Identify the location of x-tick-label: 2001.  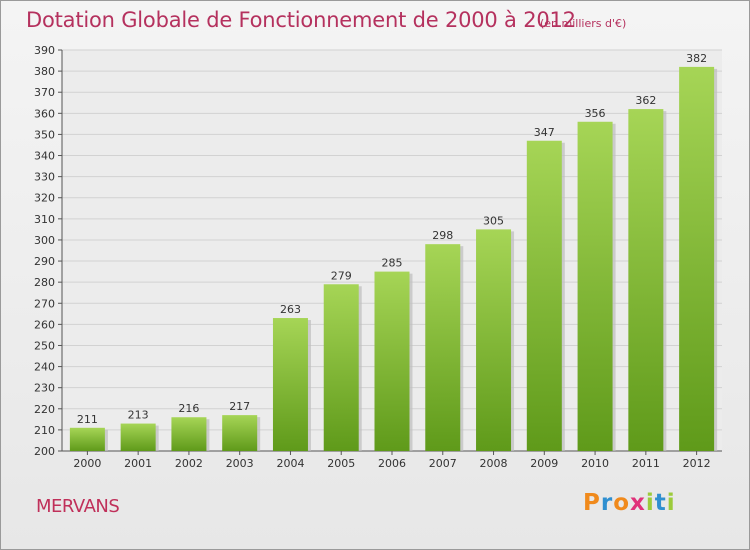
(138, 463).